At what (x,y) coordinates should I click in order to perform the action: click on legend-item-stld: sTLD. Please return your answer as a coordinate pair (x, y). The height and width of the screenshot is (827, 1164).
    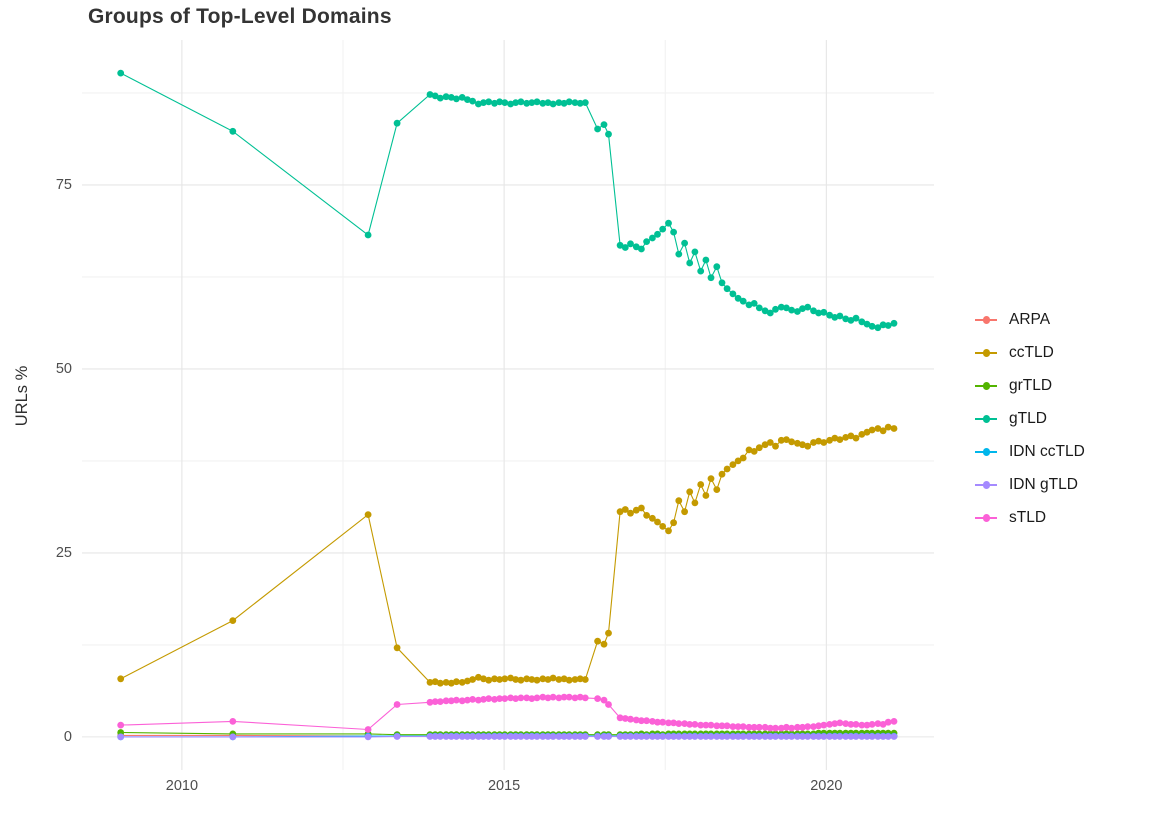
    Looking at the image, I should click on (1028, 517).